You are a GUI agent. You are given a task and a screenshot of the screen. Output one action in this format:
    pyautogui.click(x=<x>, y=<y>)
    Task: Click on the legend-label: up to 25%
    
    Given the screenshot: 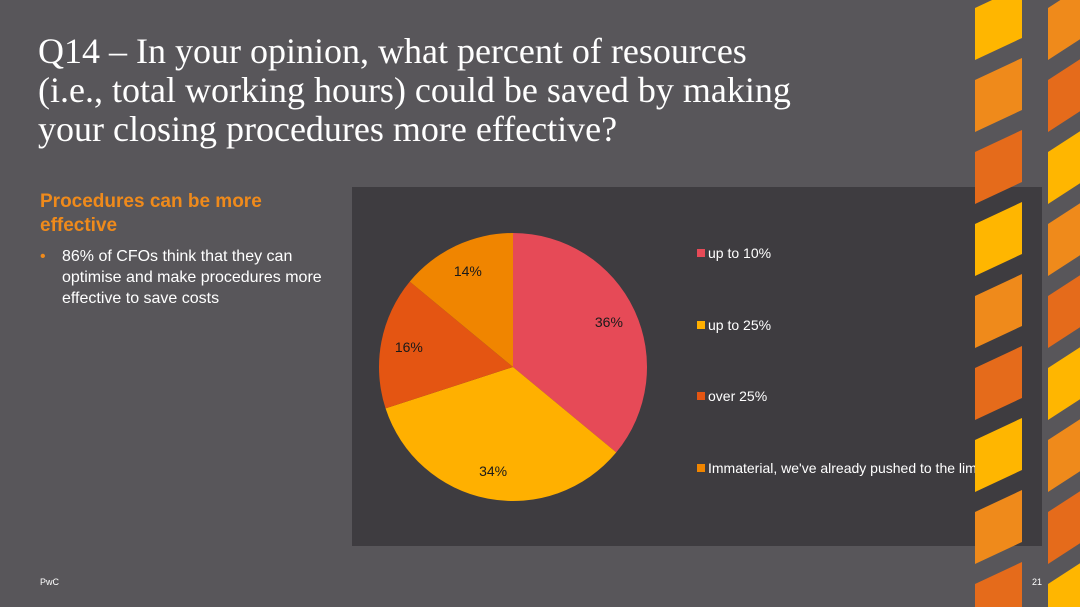 What is the action you would take?
    pyautogui.click(x=740, y=325)
    